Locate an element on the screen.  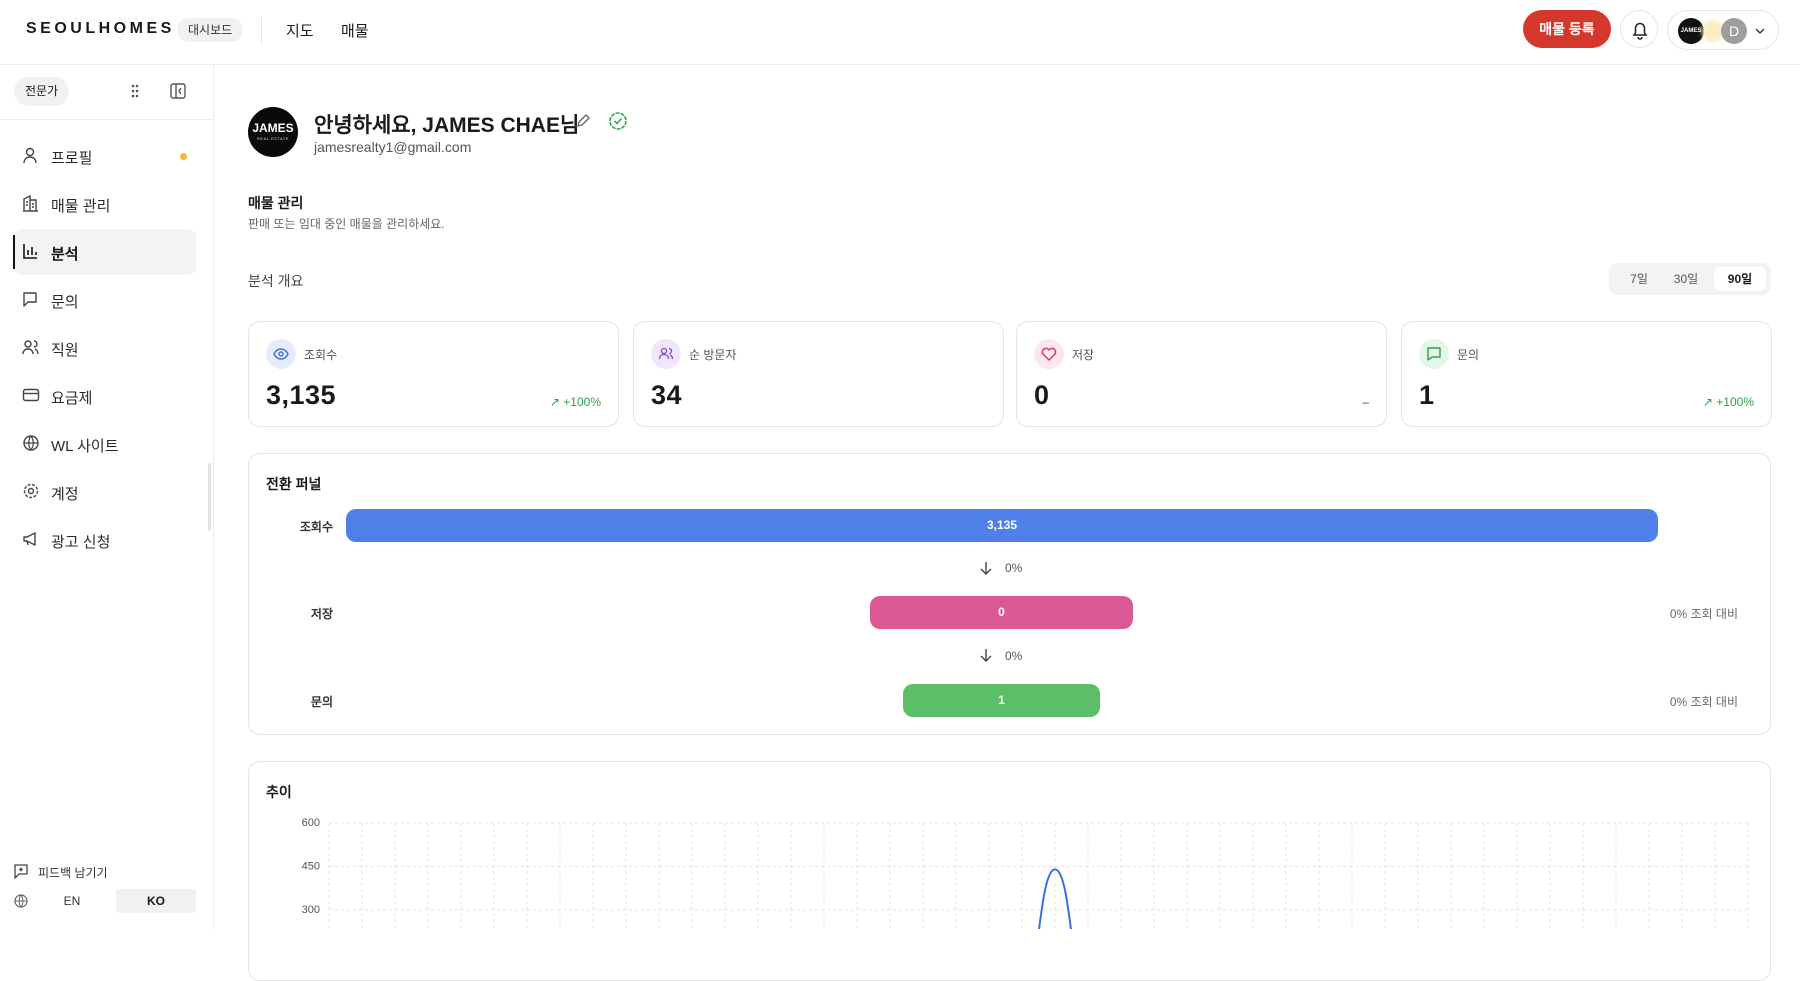
y-tick-label: 300 is located at coordinates (311, 910).